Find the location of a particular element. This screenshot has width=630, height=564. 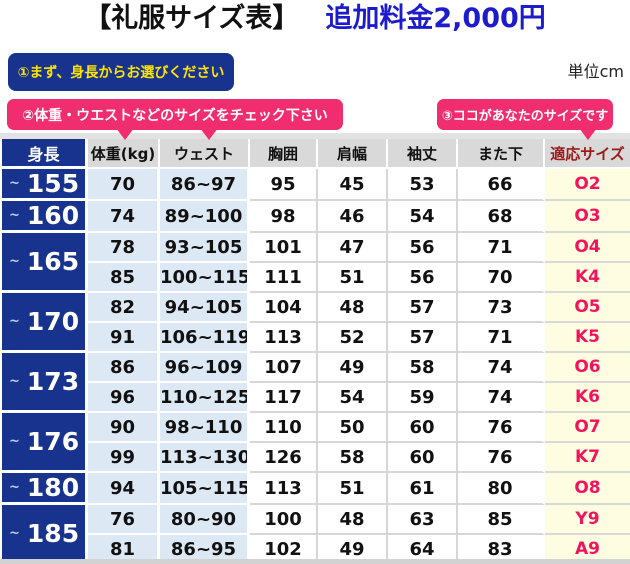

header-row: 身長 体重(kg) ウェスト 胸囲 肩幅 袖丈 また下 適応サイズ is located at coordinates (315, 154).